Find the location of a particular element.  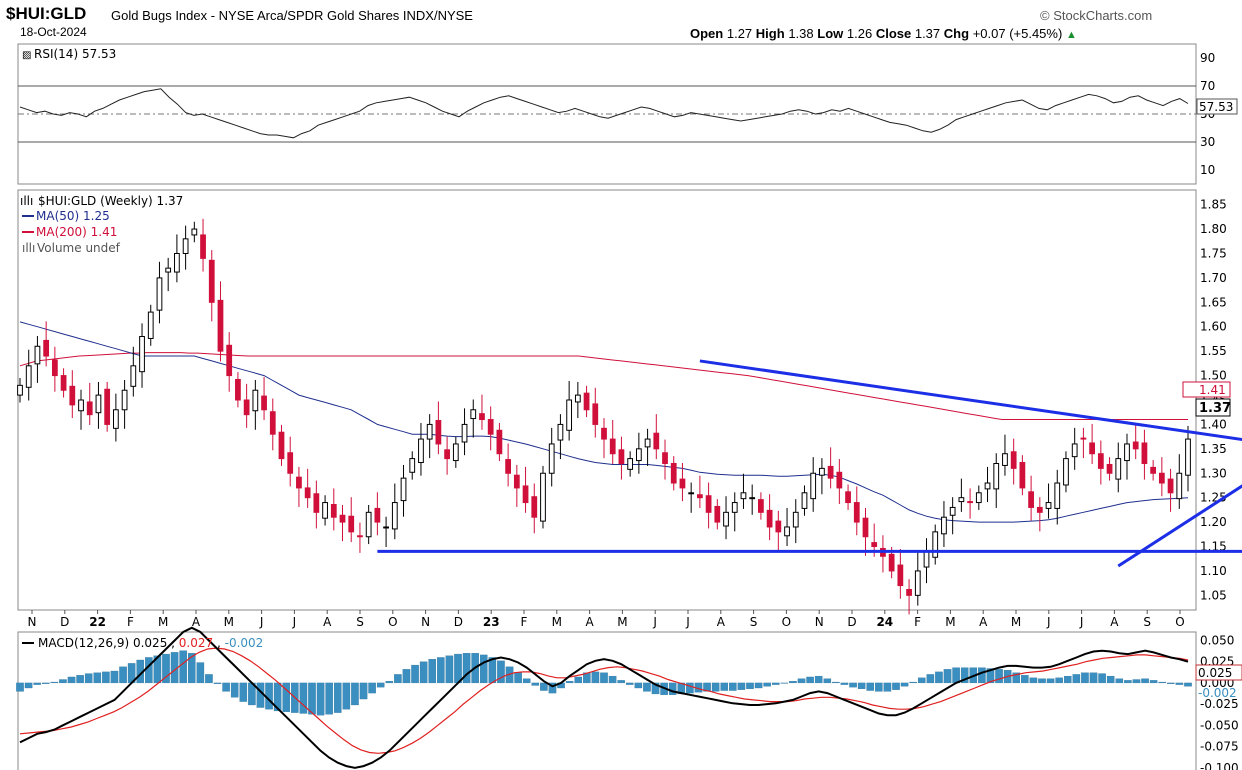

rsi-last-label: 57.53 is located at coordinates (1216, 107).